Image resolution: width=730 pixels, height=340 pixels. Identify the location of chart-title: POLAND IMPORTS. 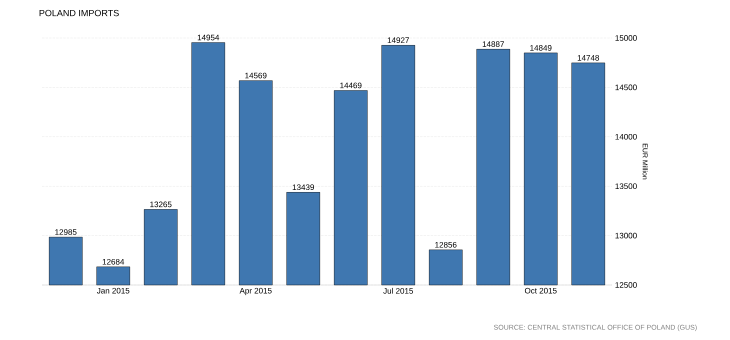
(79, 13).